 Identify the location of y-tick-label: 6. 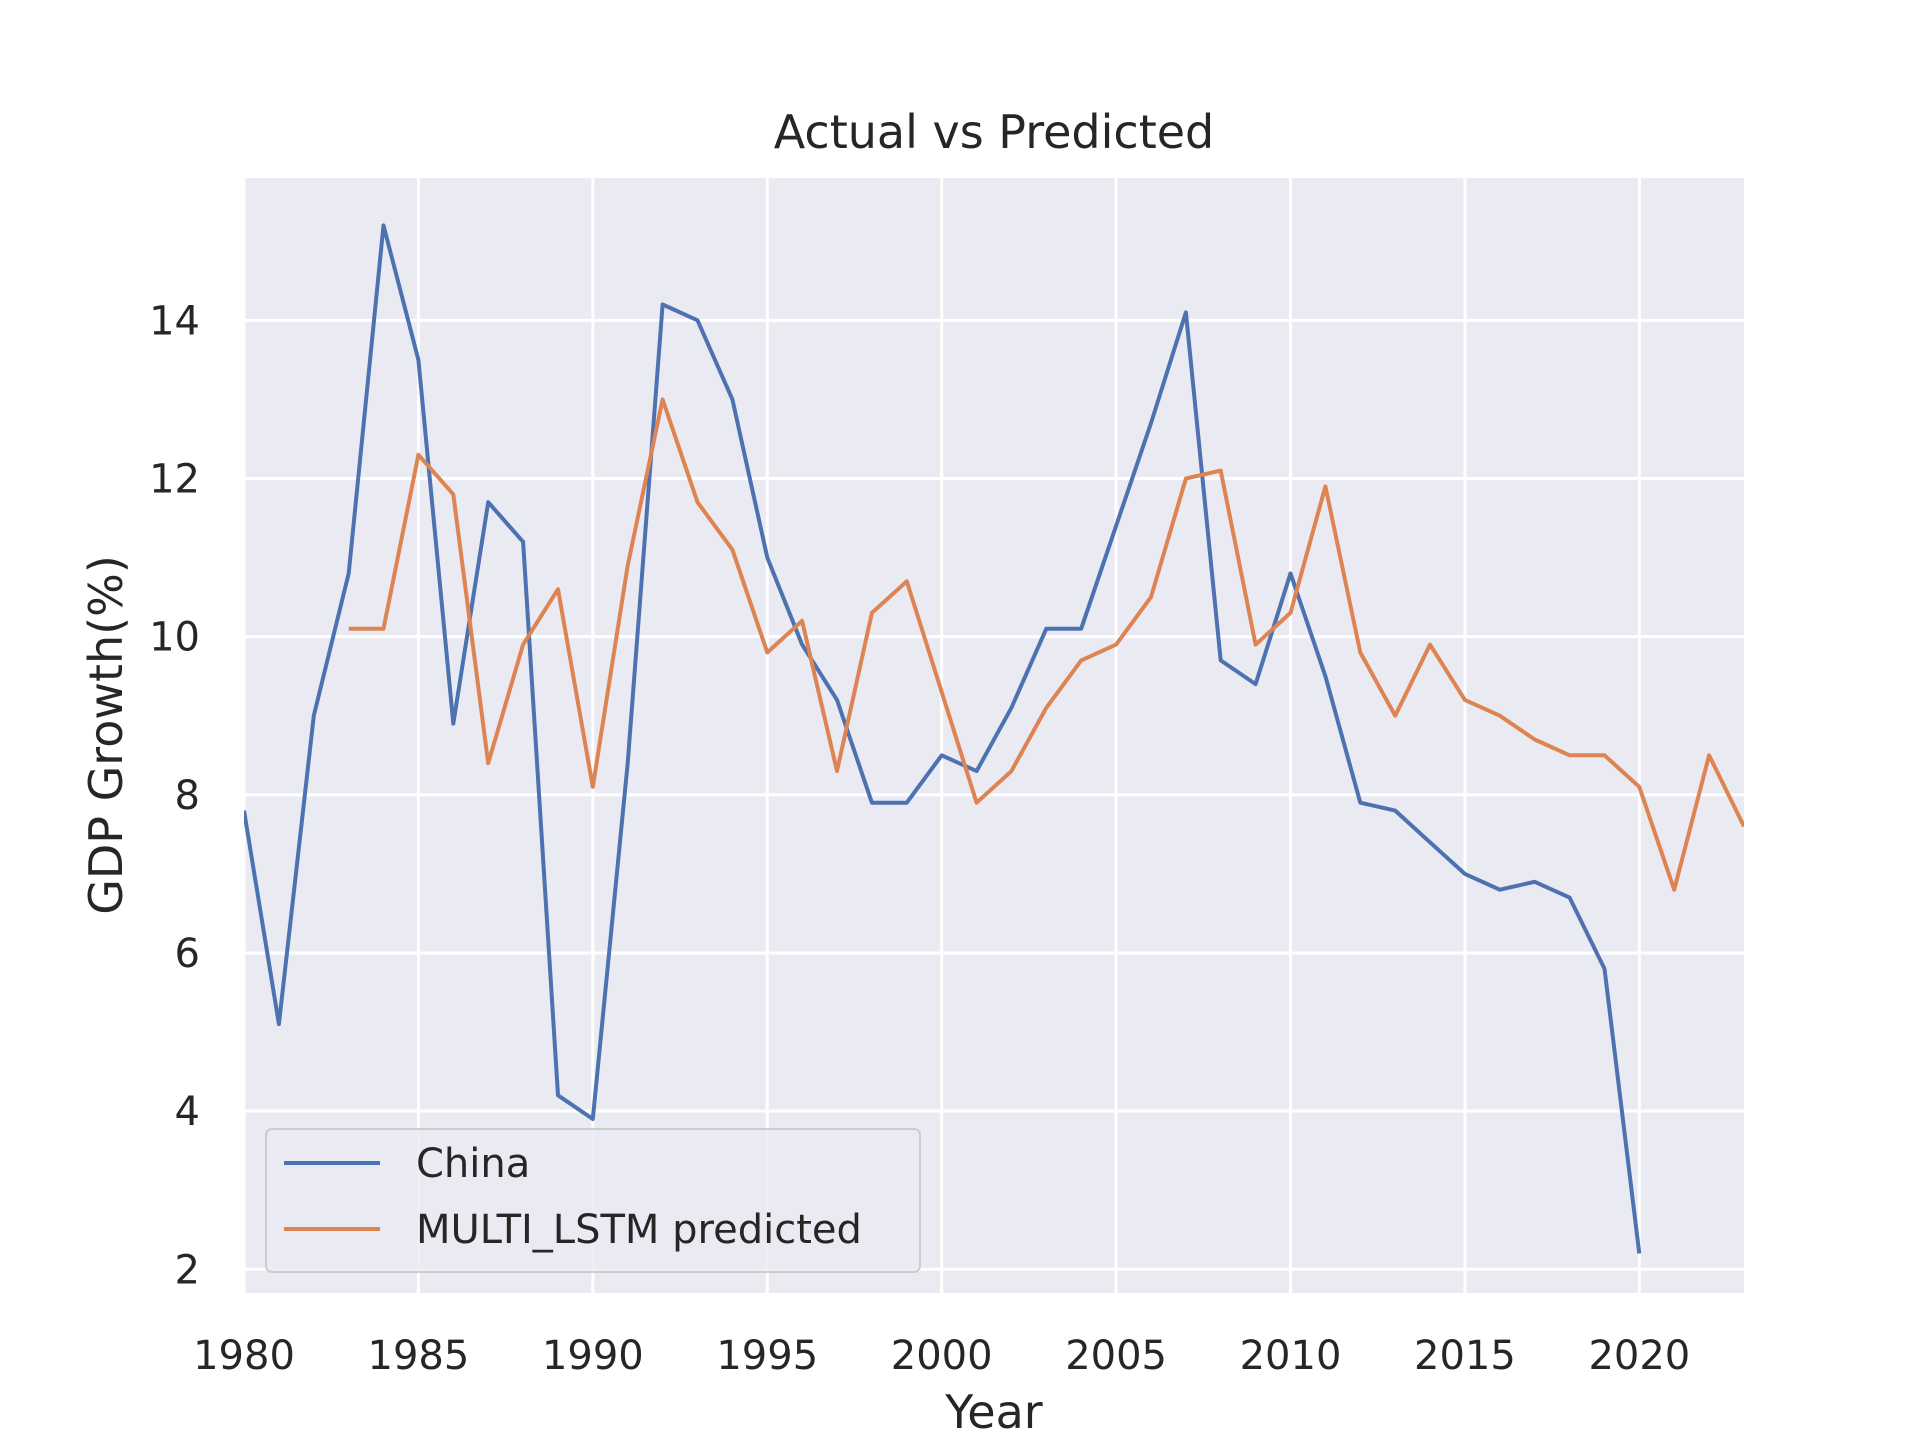
(187, 954).